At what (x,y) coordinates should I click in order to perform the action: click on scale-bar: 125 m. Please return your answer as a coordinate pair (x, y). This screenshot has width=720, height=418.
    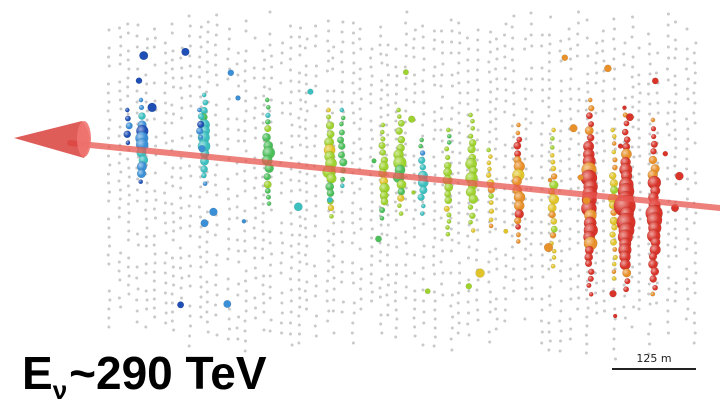
    Looking at the image, I should click on (654, 361).